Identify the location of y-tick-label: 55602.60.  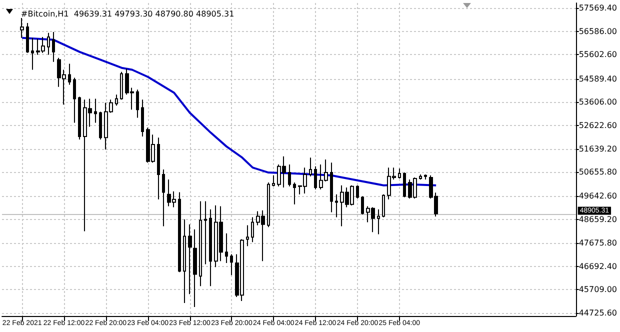
(597, 55).